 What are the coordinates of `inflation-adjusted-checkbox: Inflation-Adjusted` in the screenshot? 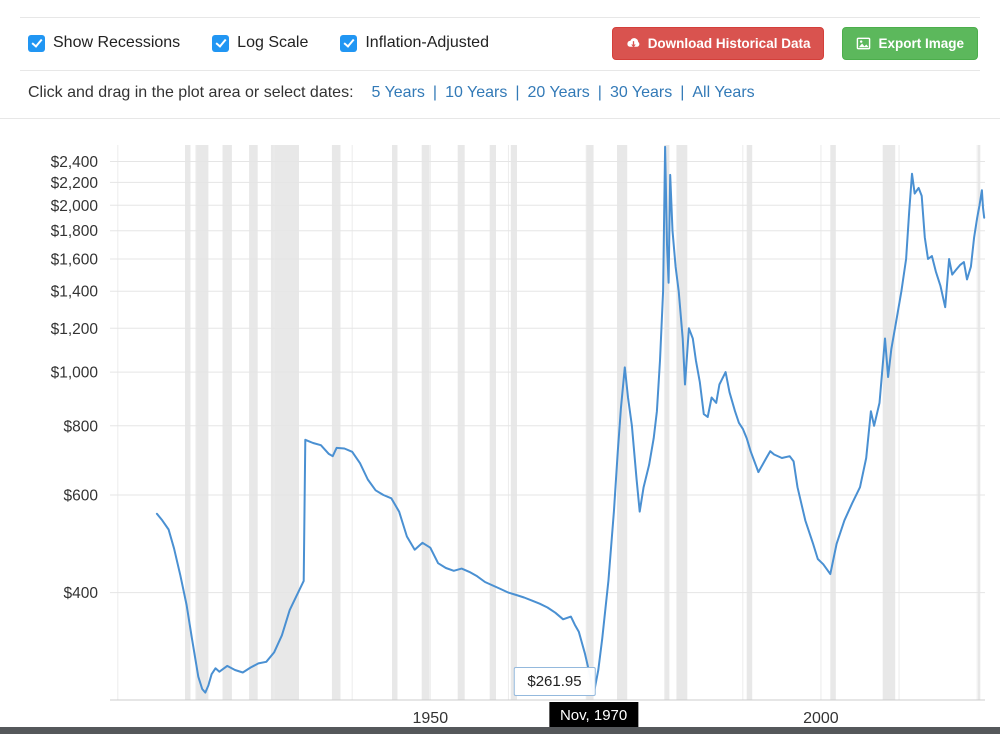 It's located at (414, 43).